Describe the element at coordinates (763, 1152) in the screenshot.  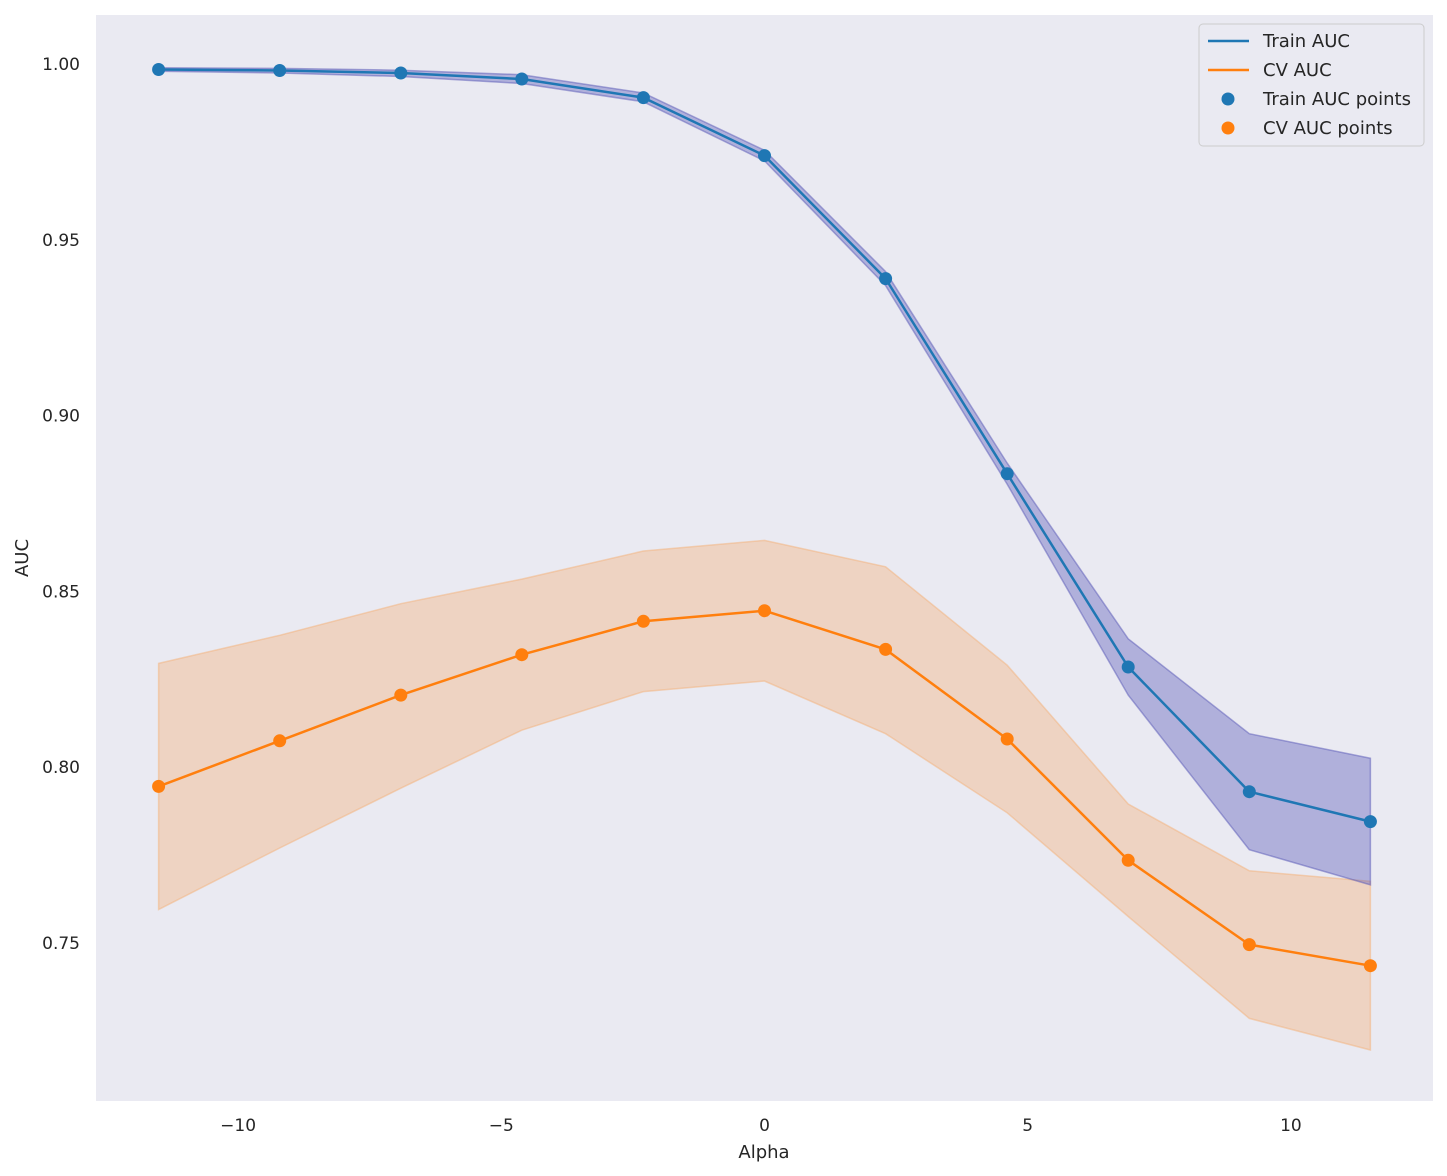
I see `x-axis-label: Alpha` at that location.